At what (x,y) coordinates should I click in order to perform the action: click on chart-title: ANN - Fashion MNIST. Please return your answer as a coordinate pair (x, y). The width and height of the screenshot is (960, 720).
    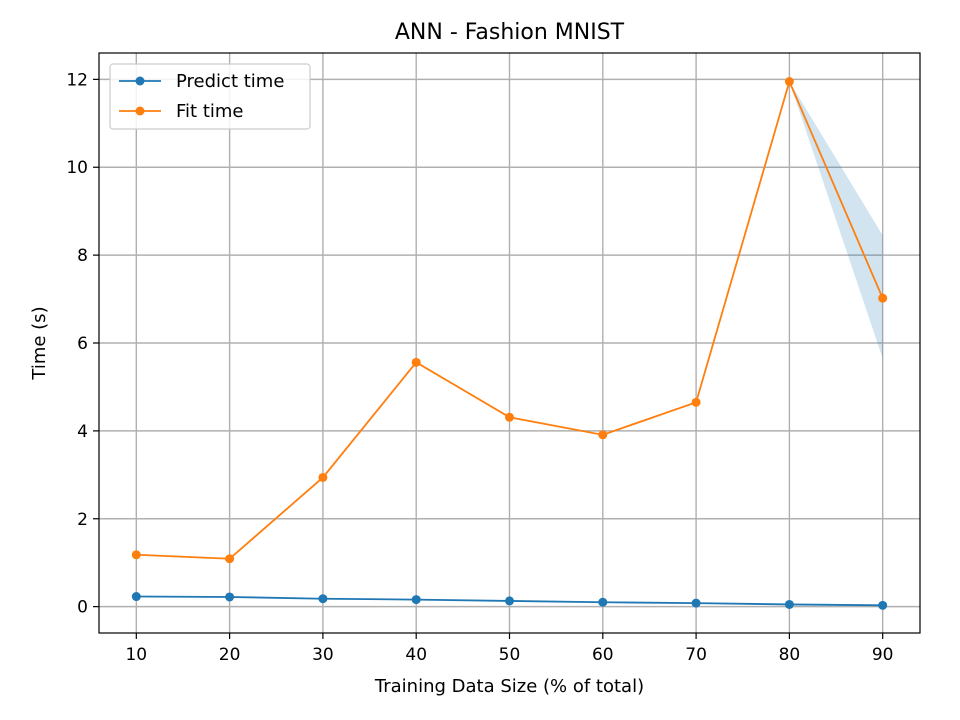
    Looking at the image, I should click on (510, 32).